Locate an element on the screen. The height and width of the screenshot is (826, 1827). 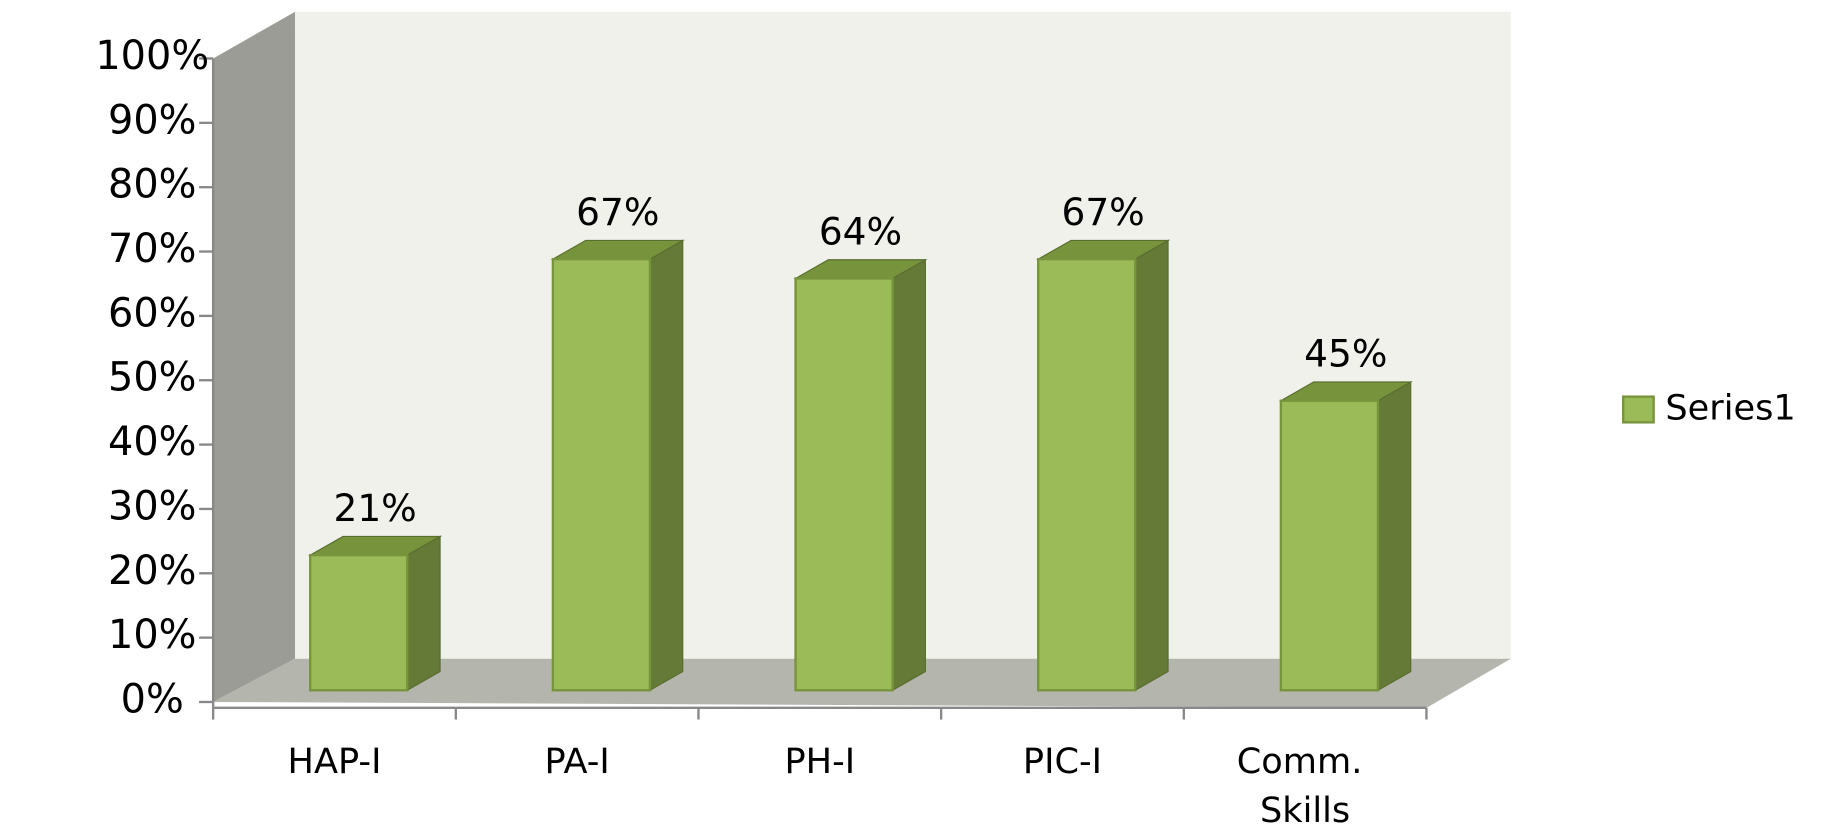
legend-label: Series1 is located at coordinates (1730, 408).